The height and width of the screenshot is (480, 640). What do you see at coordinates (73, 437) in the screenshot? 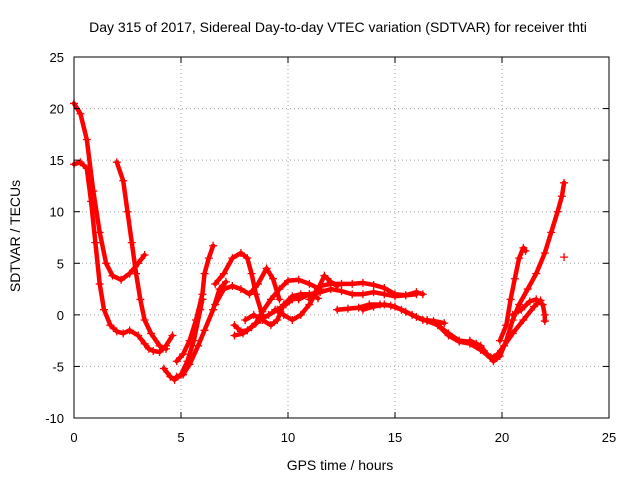
I see `x-tick-label: 0` at bounding box center [73, 437].